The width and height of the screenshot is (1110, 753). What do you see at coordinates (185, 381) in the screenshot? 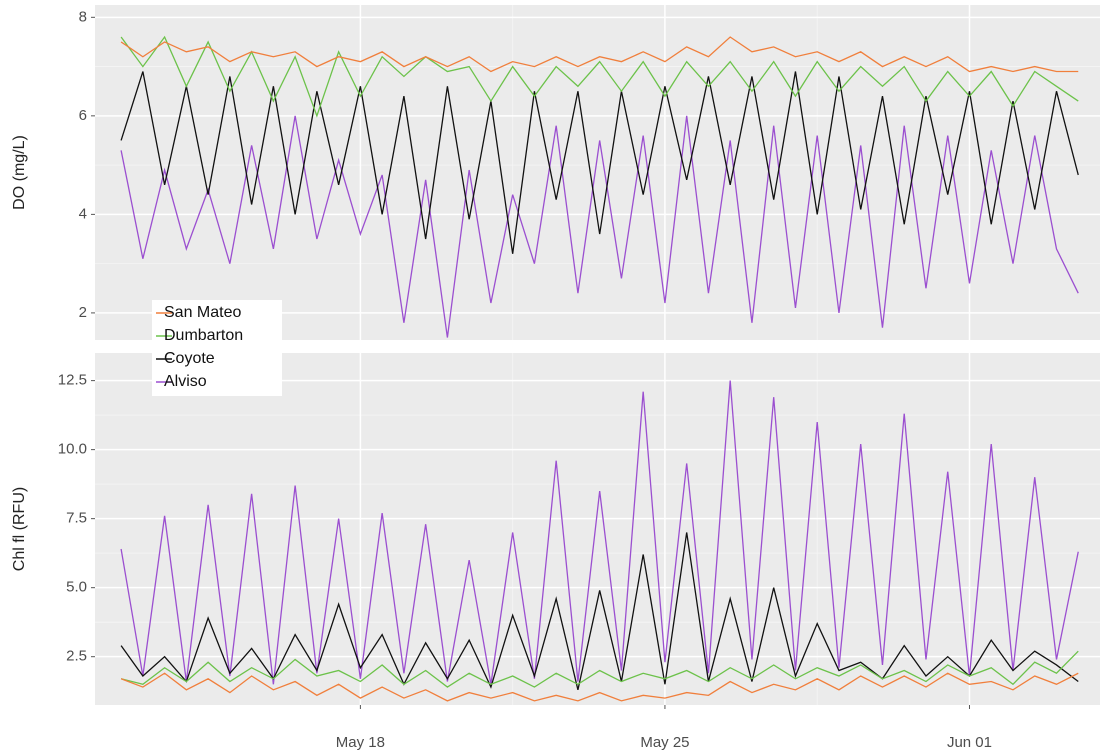
I see `legend-label: Alviso` at bounding box center [185, 381].